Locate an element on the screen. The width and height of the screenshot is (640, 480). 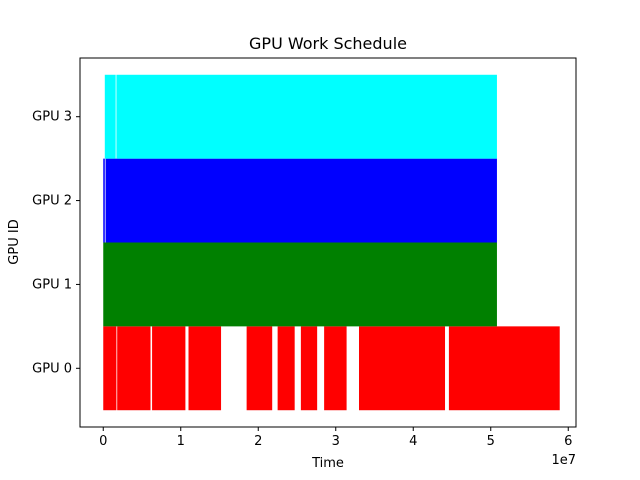
x-tick-label: 0 is located at coordinates (103, 441).